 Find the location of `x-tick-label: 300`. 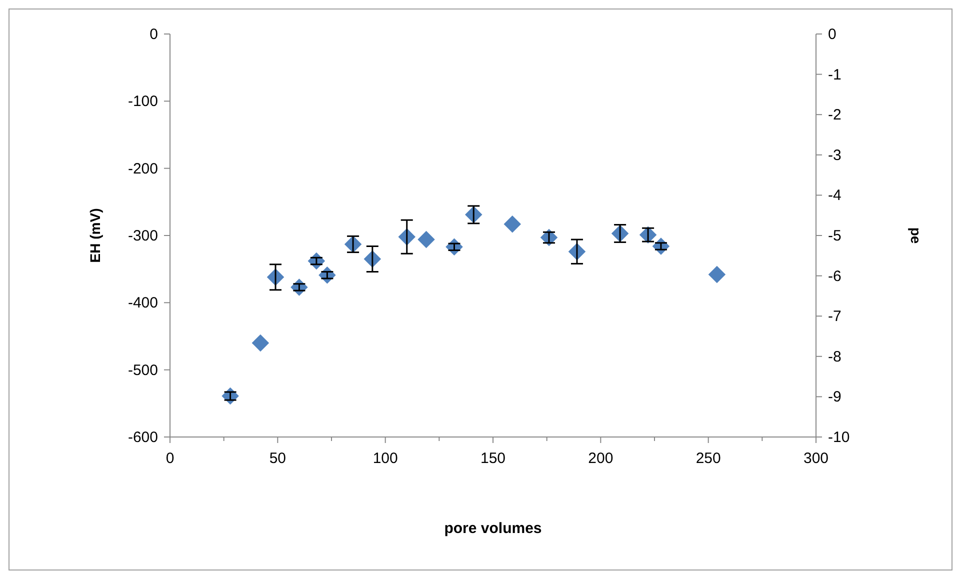

x-tick-label: 300 is located at coordinates (816, 458).